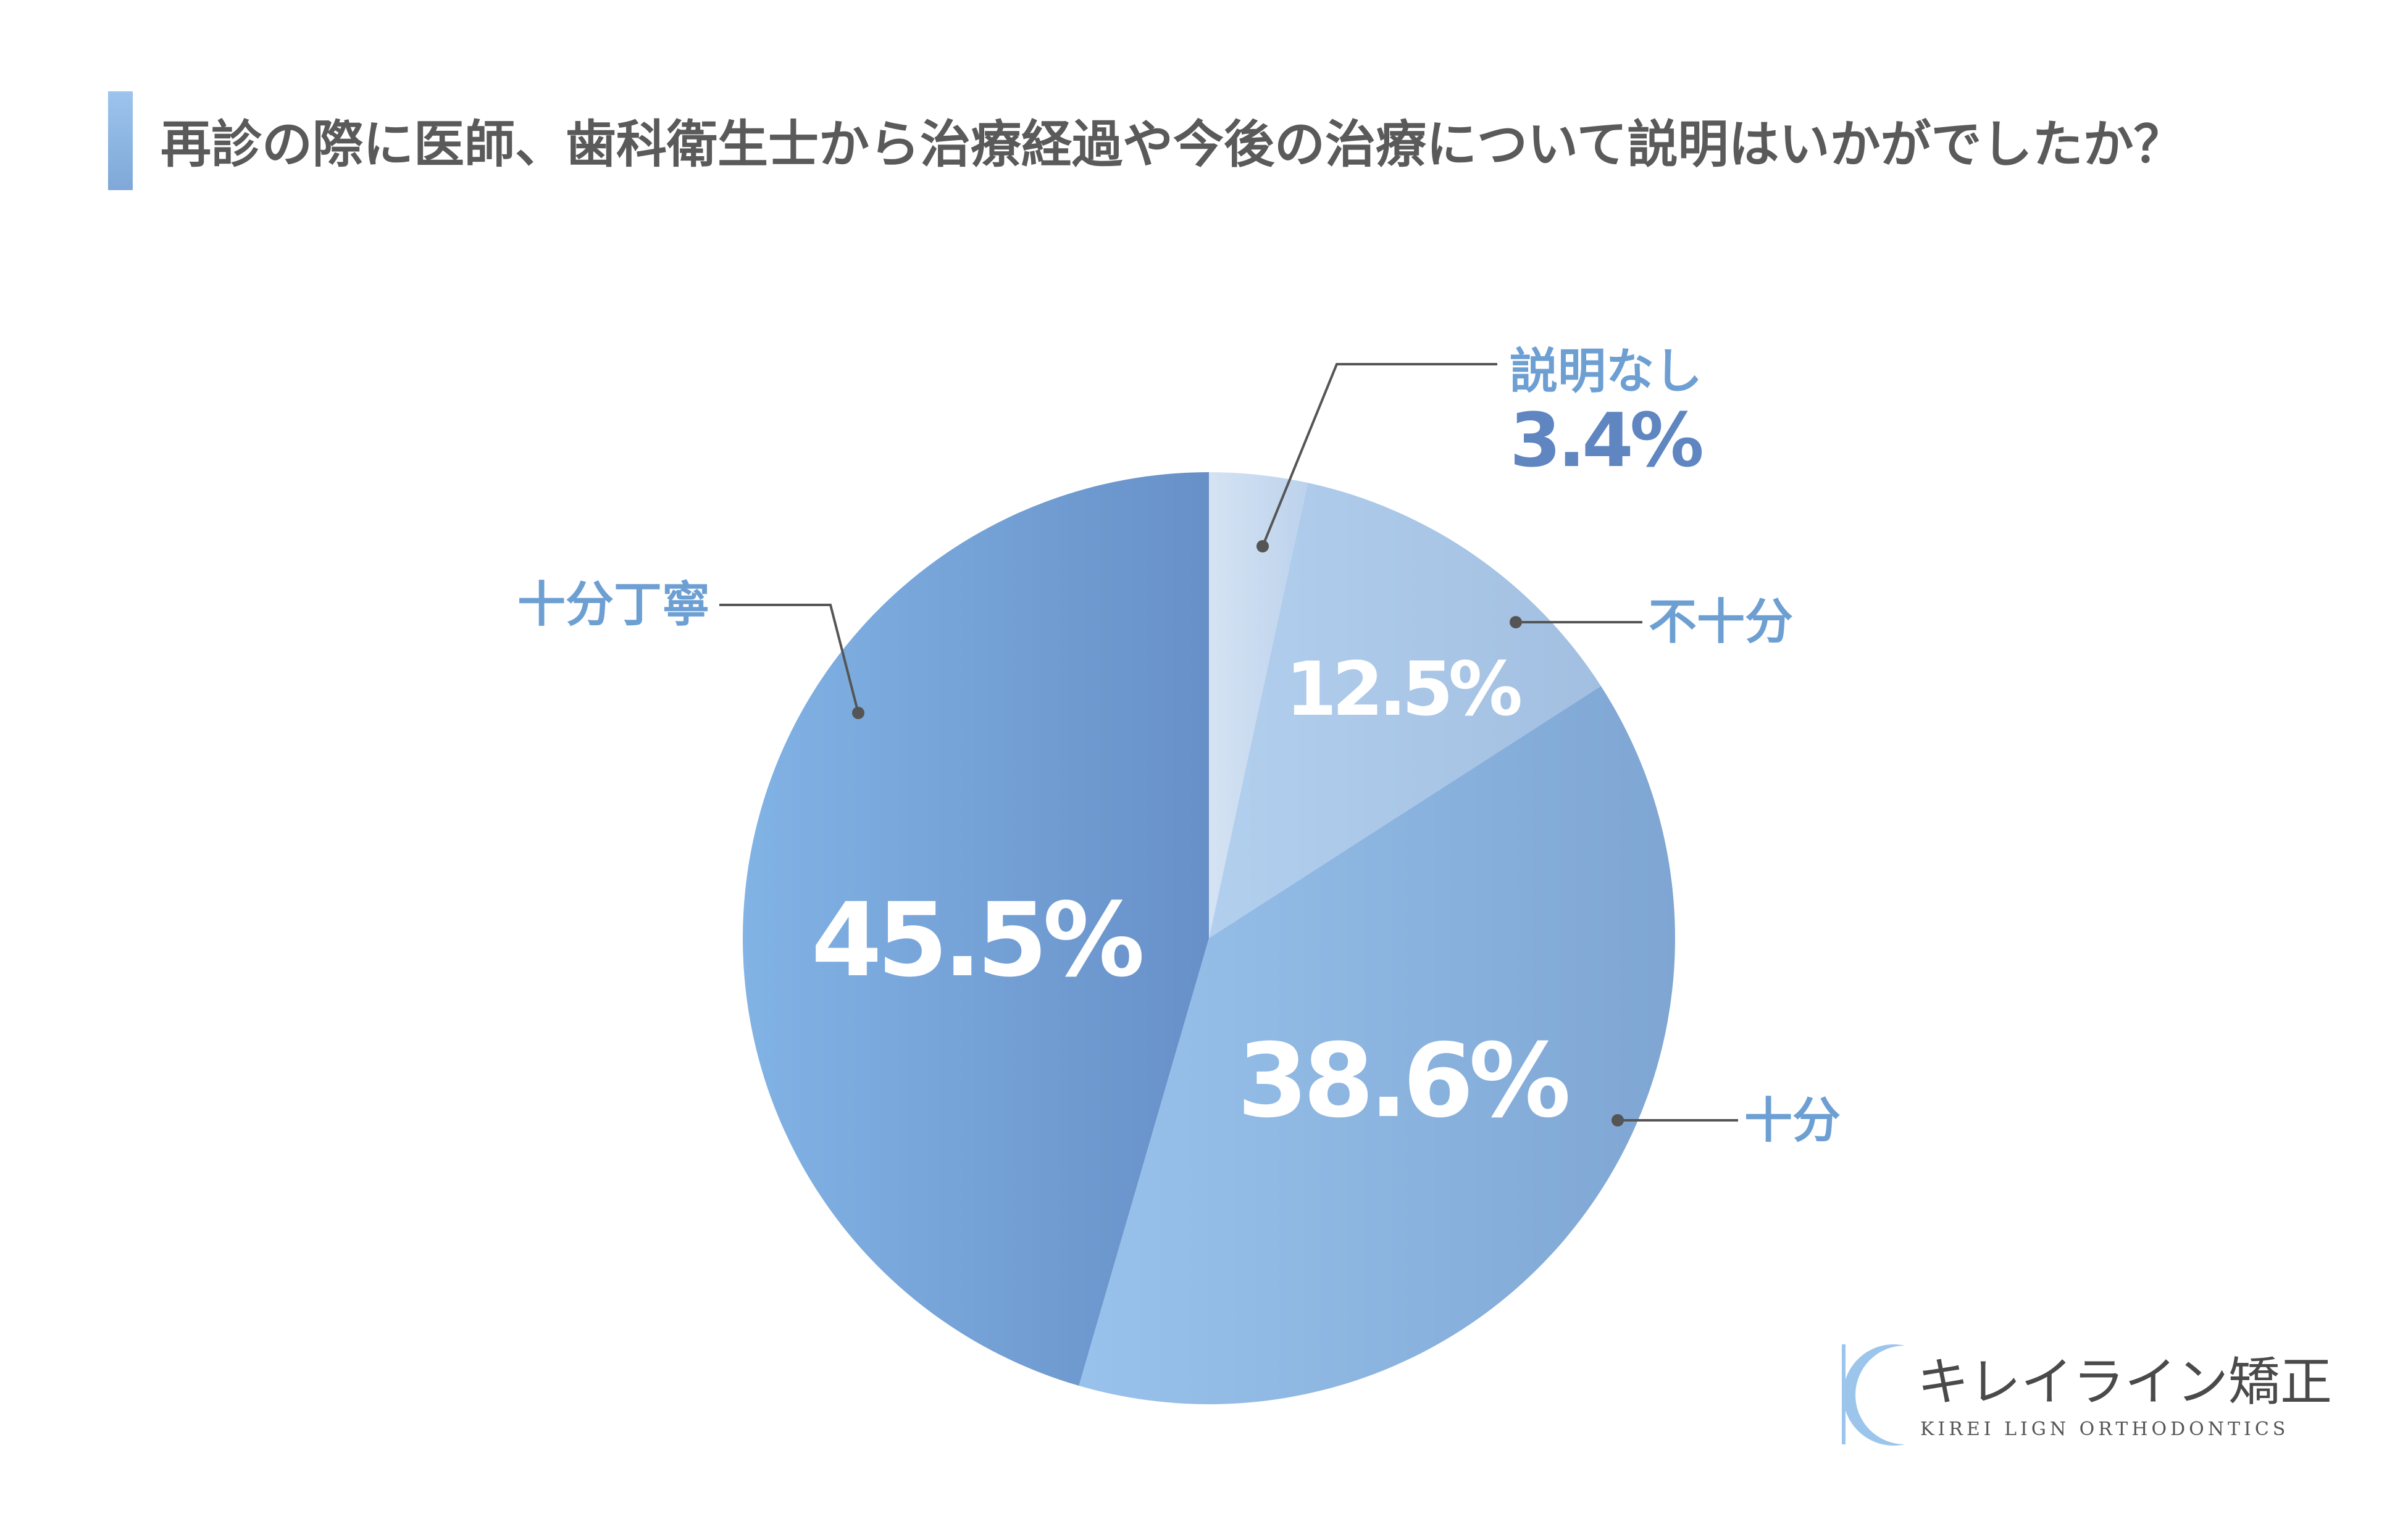 The image size is (2408, 1532). What do you see at coordinates (1873, 1395) in the screenshot?
I see `brand-logo-crescent` at bounding box center [1873, 1395].